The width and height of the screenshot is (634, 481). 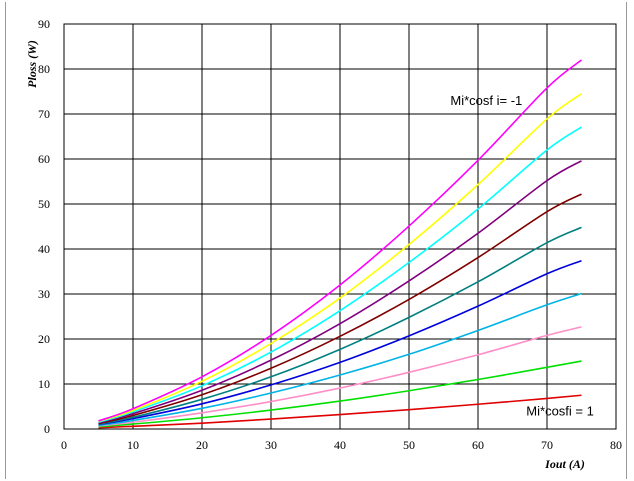 I want to click on x-tick-label: 80, so click(x=616, y=445).